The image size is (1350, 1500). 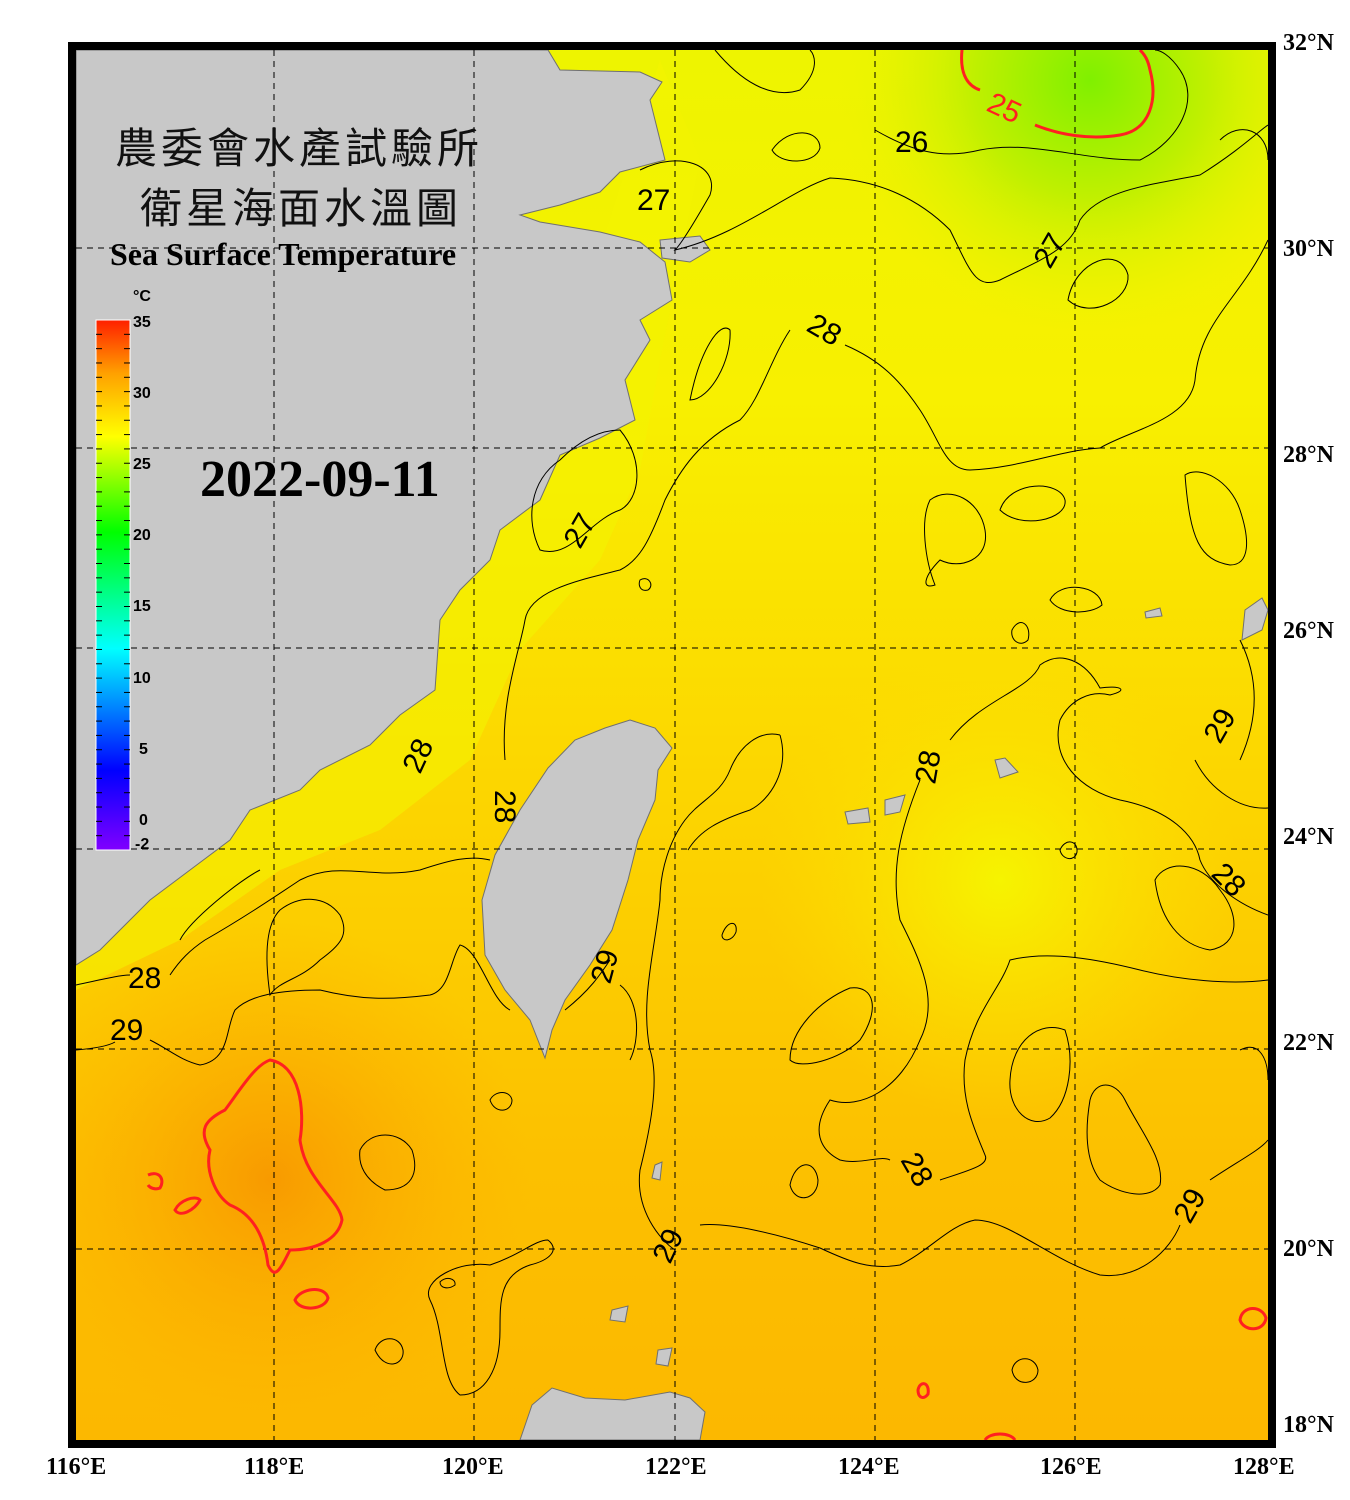 I want to click on lon-label: 124°E, so click(x=869, y=1467).